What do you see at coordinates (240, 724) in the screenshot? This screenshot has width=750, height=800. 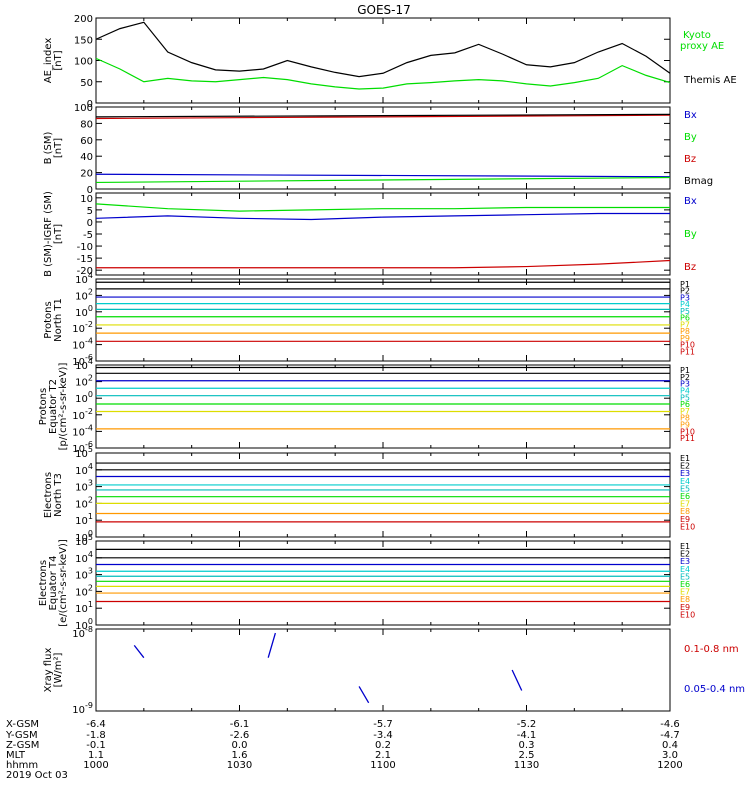 I see `footer-value: -6.1` at bounding box center [240, 724].